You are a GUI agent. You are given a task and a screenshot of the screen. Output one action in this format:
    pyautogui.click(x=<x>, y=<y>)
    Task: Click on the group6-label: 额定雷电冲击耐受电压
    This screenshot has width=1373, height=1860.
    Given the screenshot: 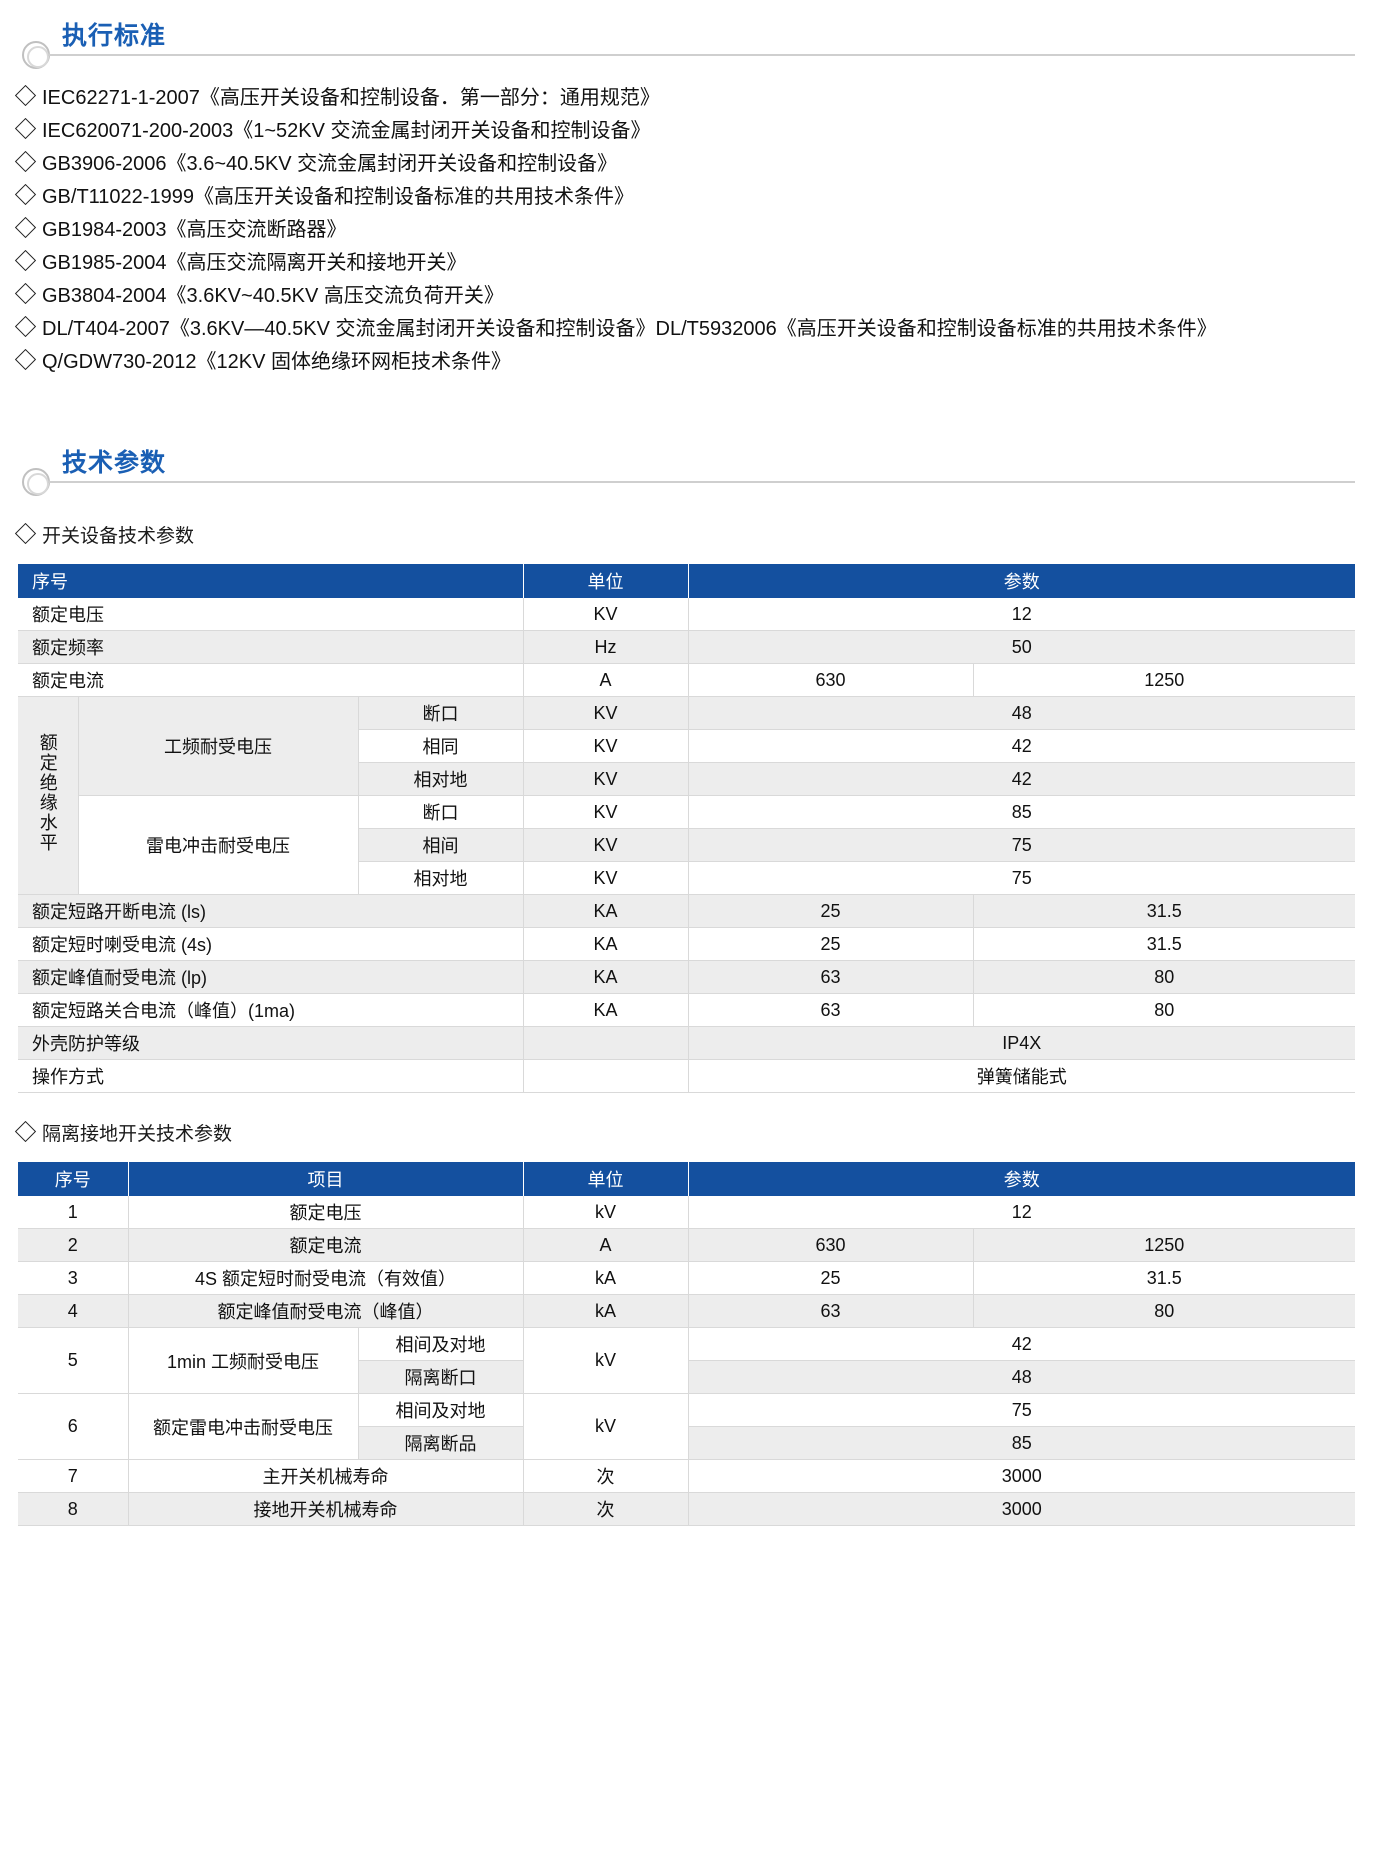 What is the action you would take?
    pyautogui.click(x=243, y=1426)
    